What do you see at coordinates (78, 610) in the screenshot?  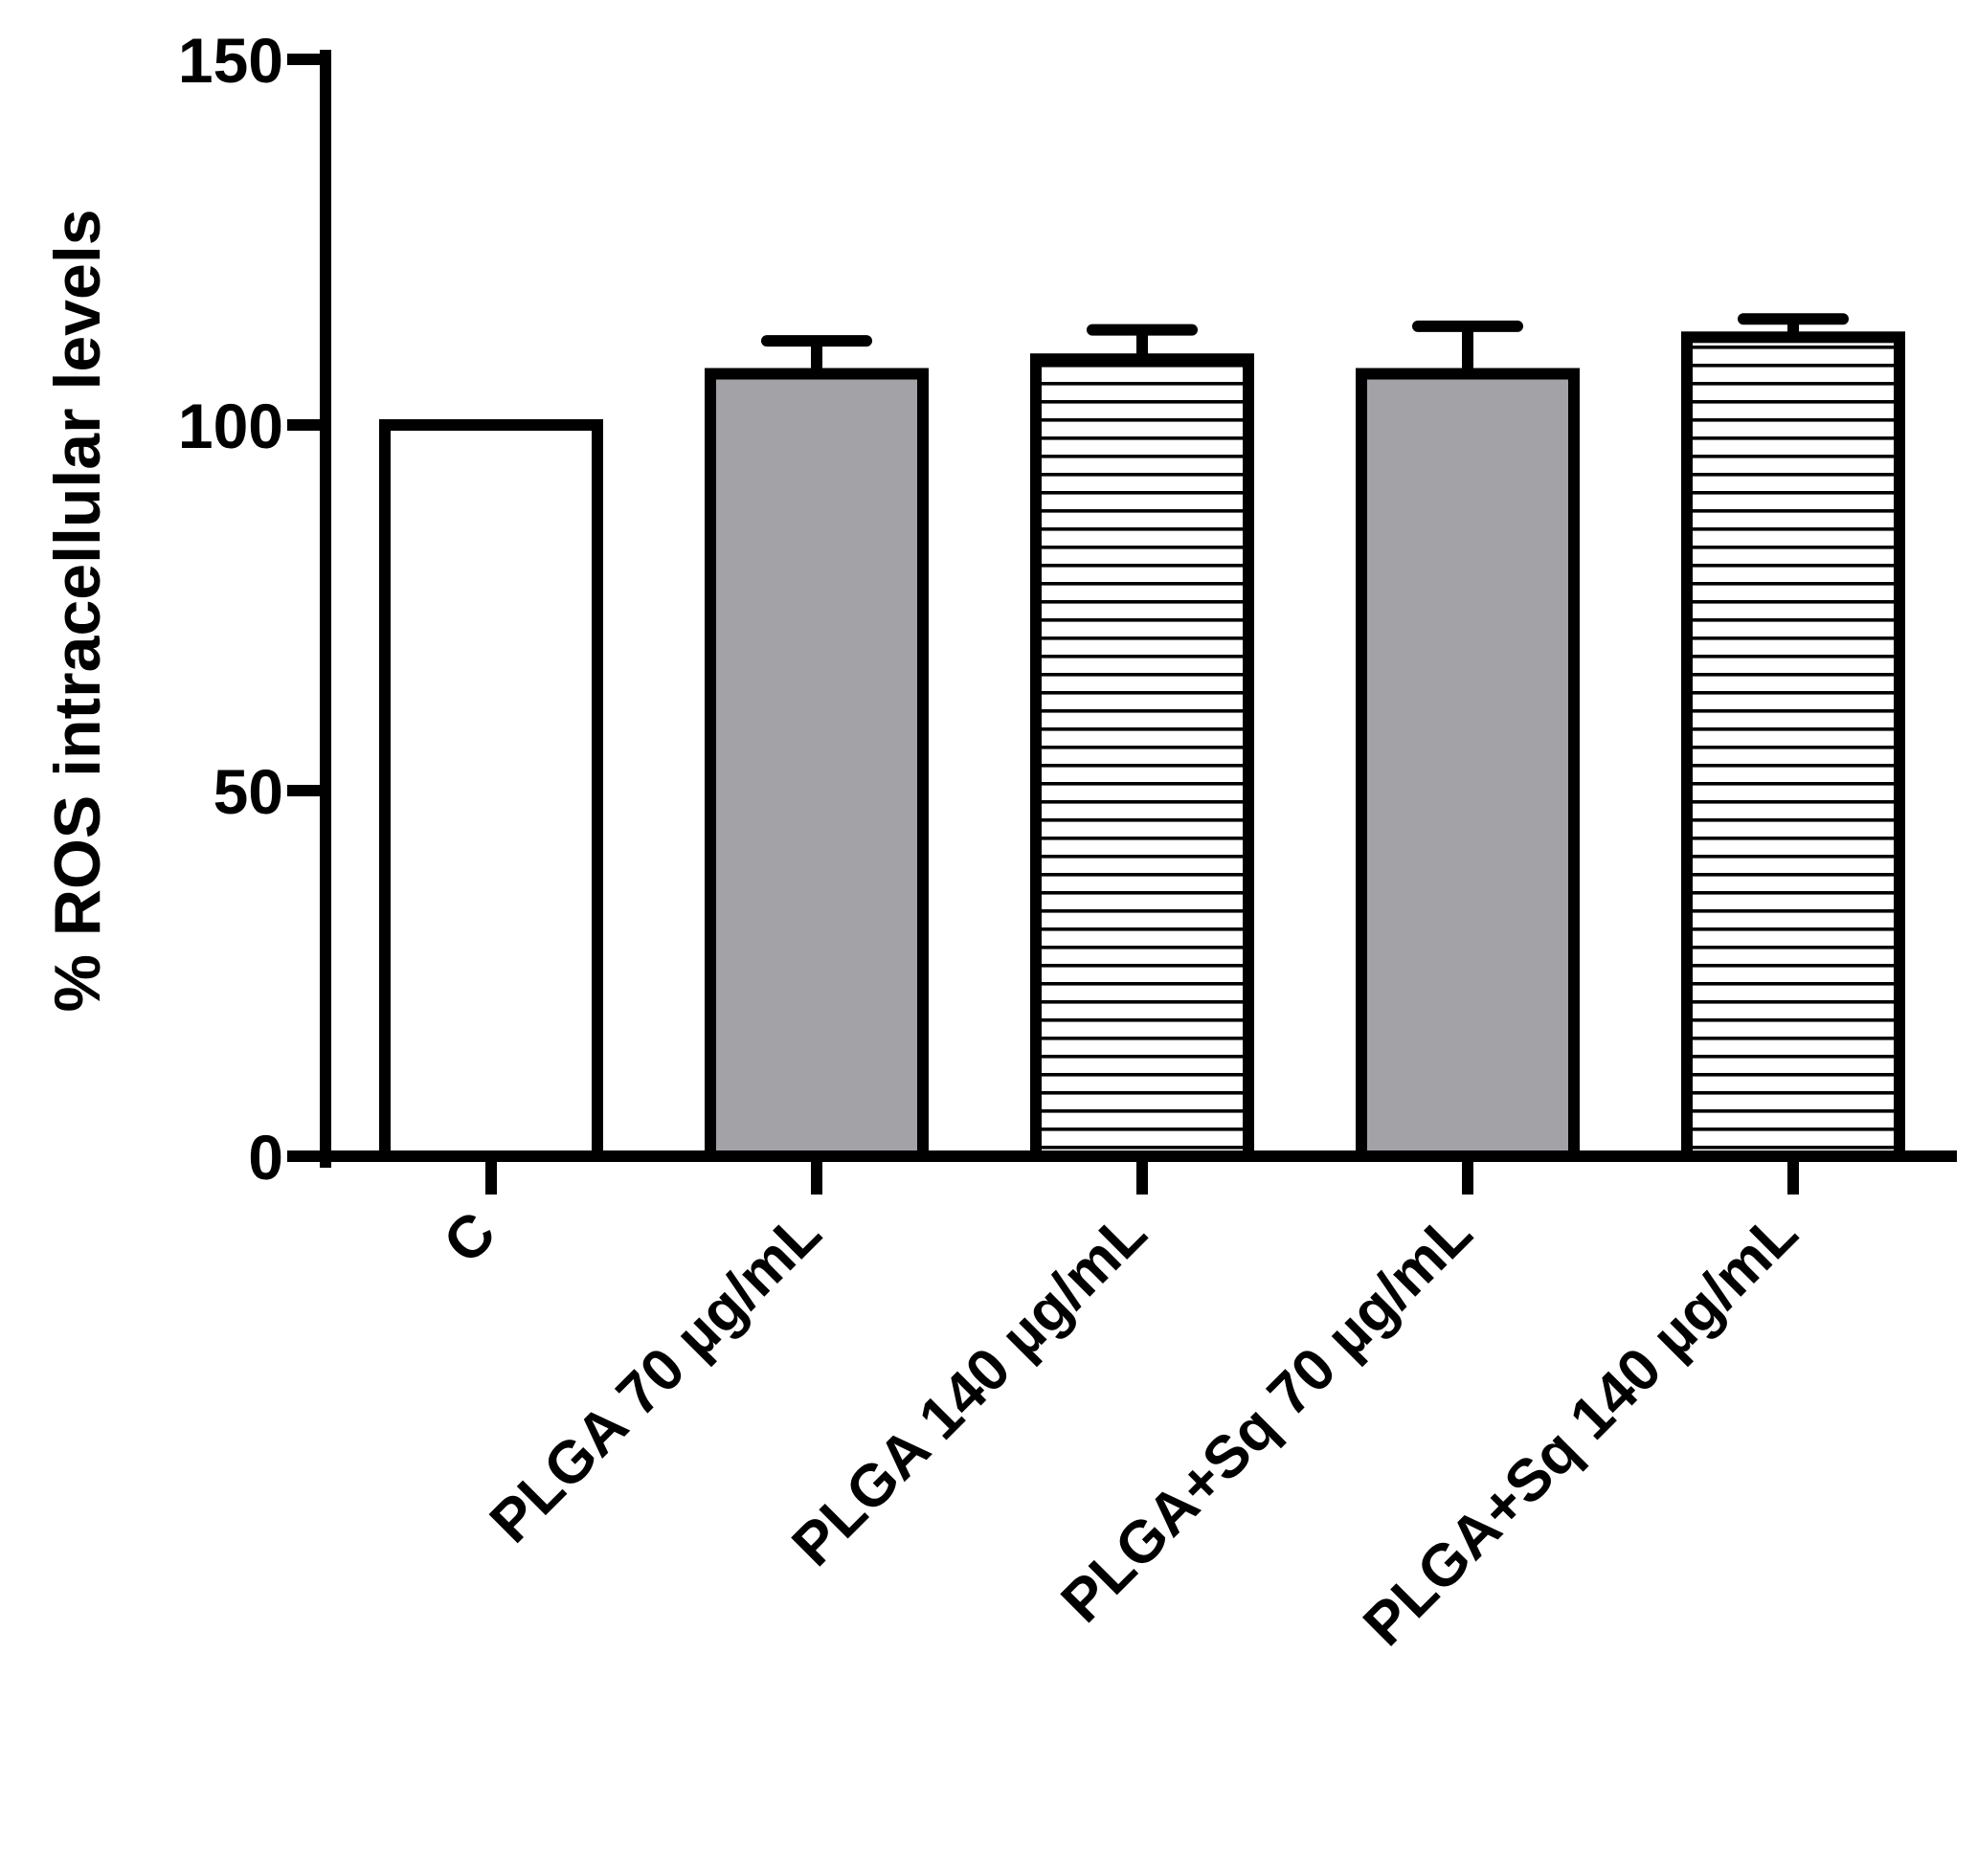 I see `y-axis-title: % ROS intracellular levels` at bounding box center [78, 610].